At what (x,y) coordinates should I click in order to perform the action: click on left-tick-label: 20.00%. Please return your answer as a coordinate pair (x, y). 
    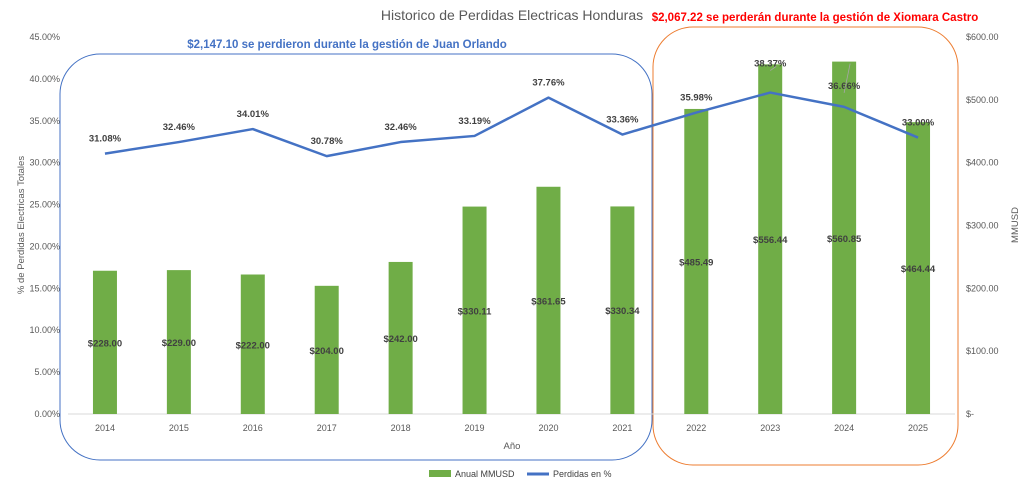
    Looking at the image, I should click on (44, 246).